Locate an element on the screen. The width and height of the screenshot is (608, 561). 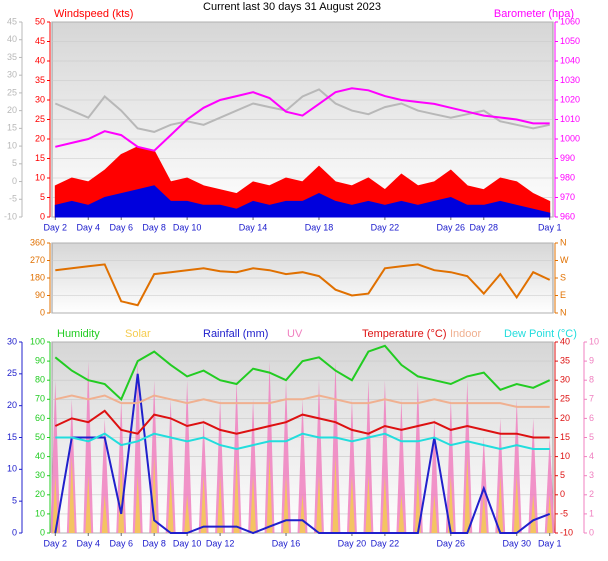
y-tick-label: 3 is located at coordinates (591, 475).